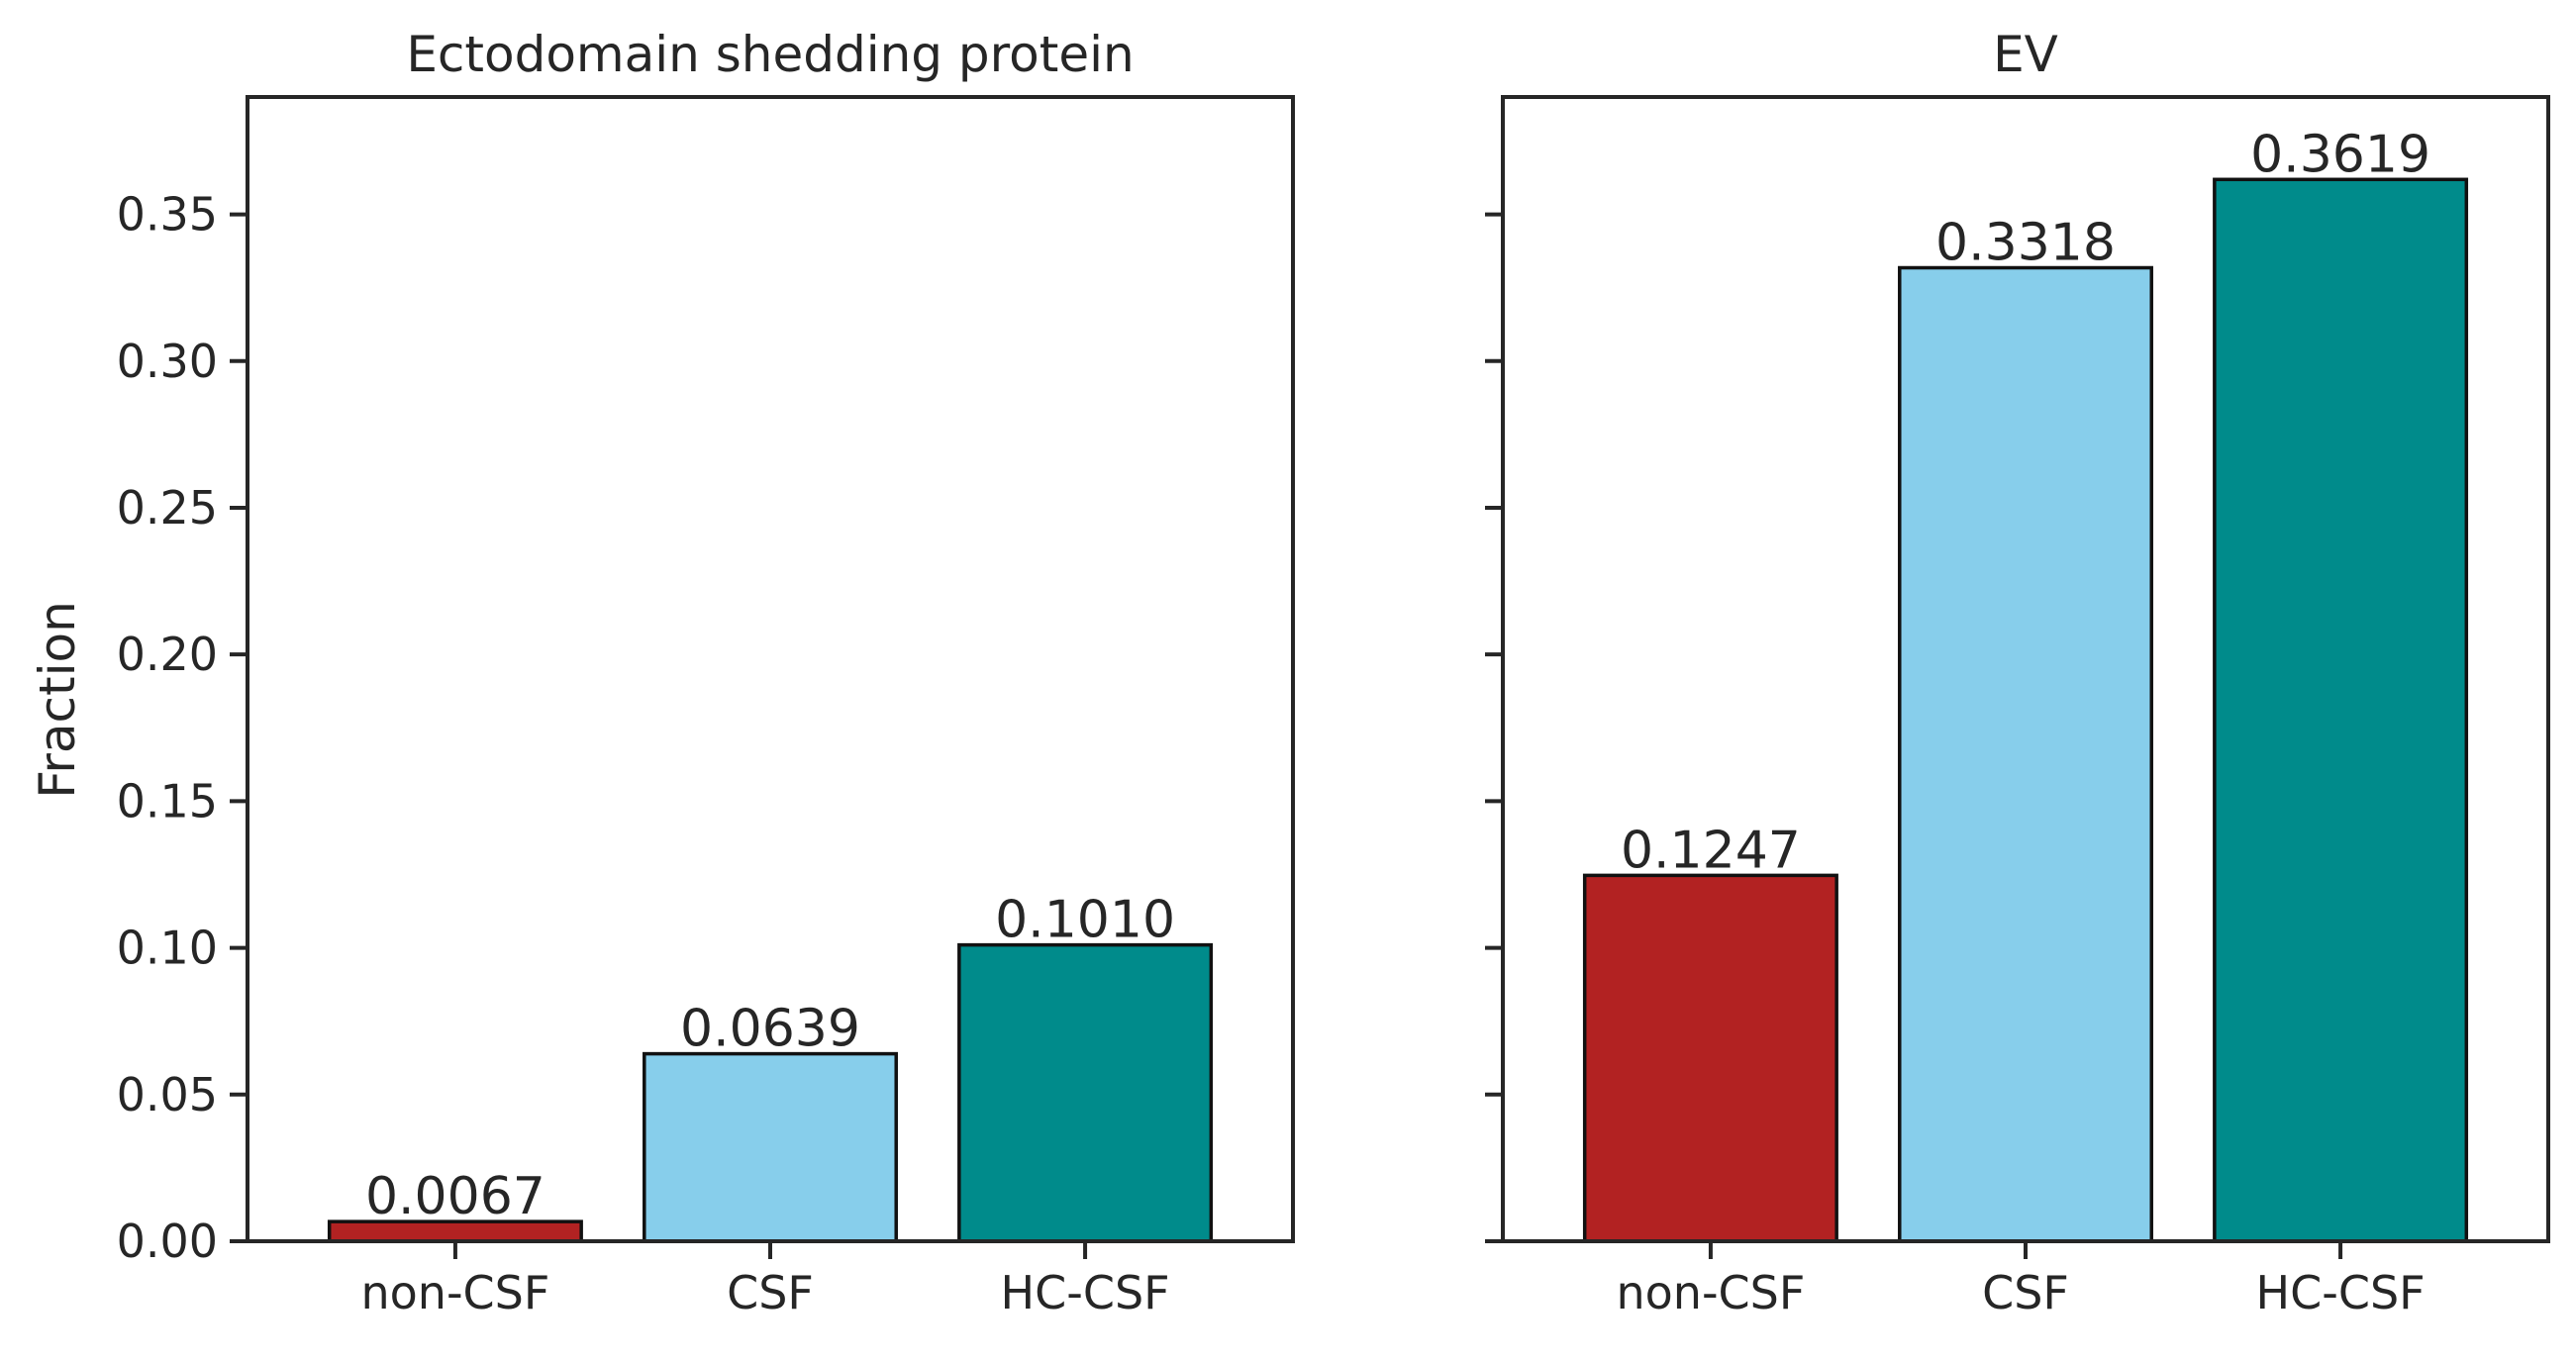 This screenshot has width=2576, height=1363. I want to click on y-tick-label: 0.00, so click(167, 1242).